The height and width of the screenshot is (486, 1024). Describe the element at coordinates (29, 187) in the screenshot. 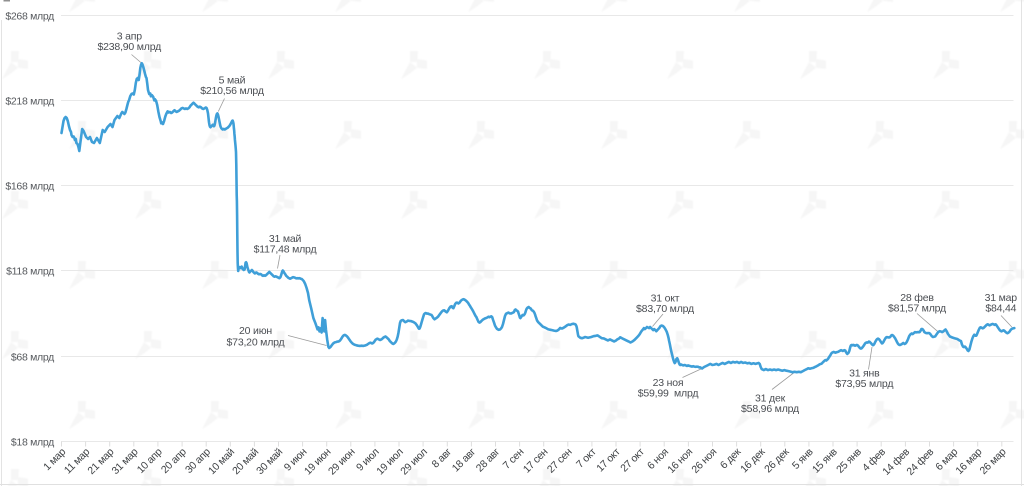

I see `svg-text: $168 млрд` at that location.